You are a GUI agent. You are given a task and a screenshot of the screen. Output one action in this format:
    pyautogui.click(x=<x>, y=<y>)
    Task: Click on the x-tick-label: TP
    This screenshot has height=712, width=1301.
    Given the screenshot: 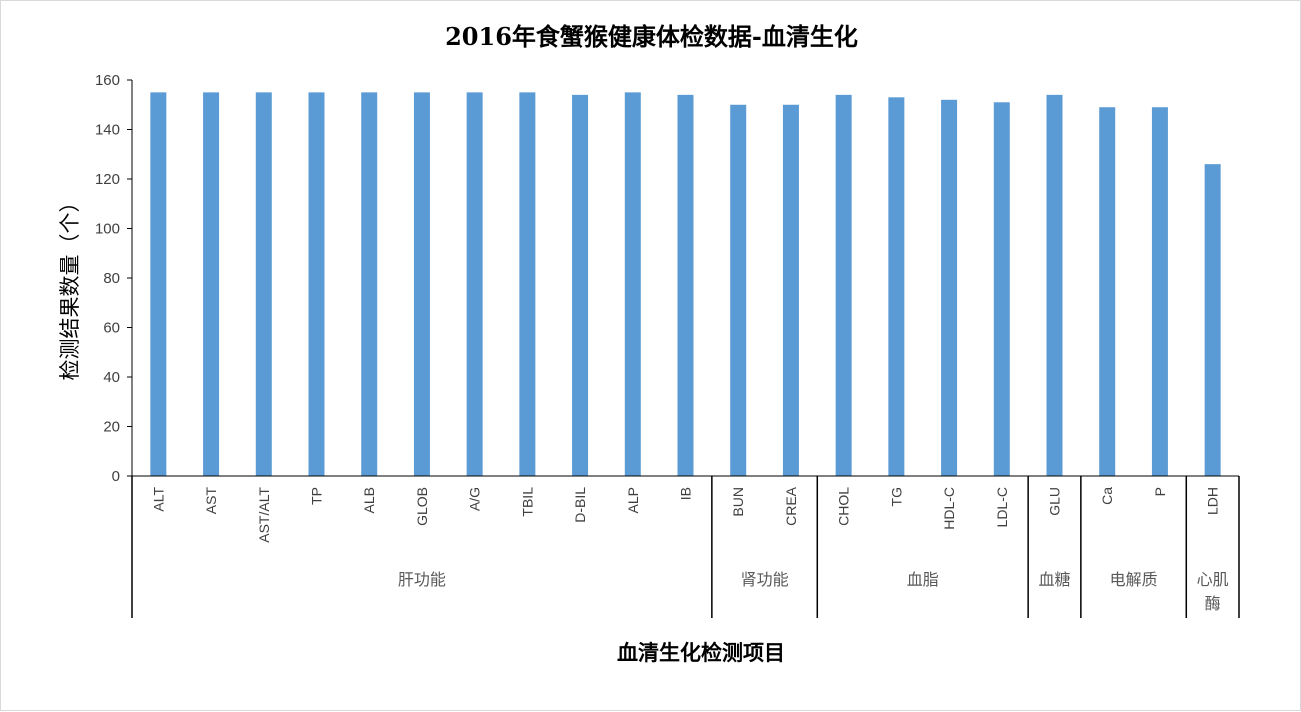 What is the action you would take?
    pyautogui.click(x=317, y=496)
    